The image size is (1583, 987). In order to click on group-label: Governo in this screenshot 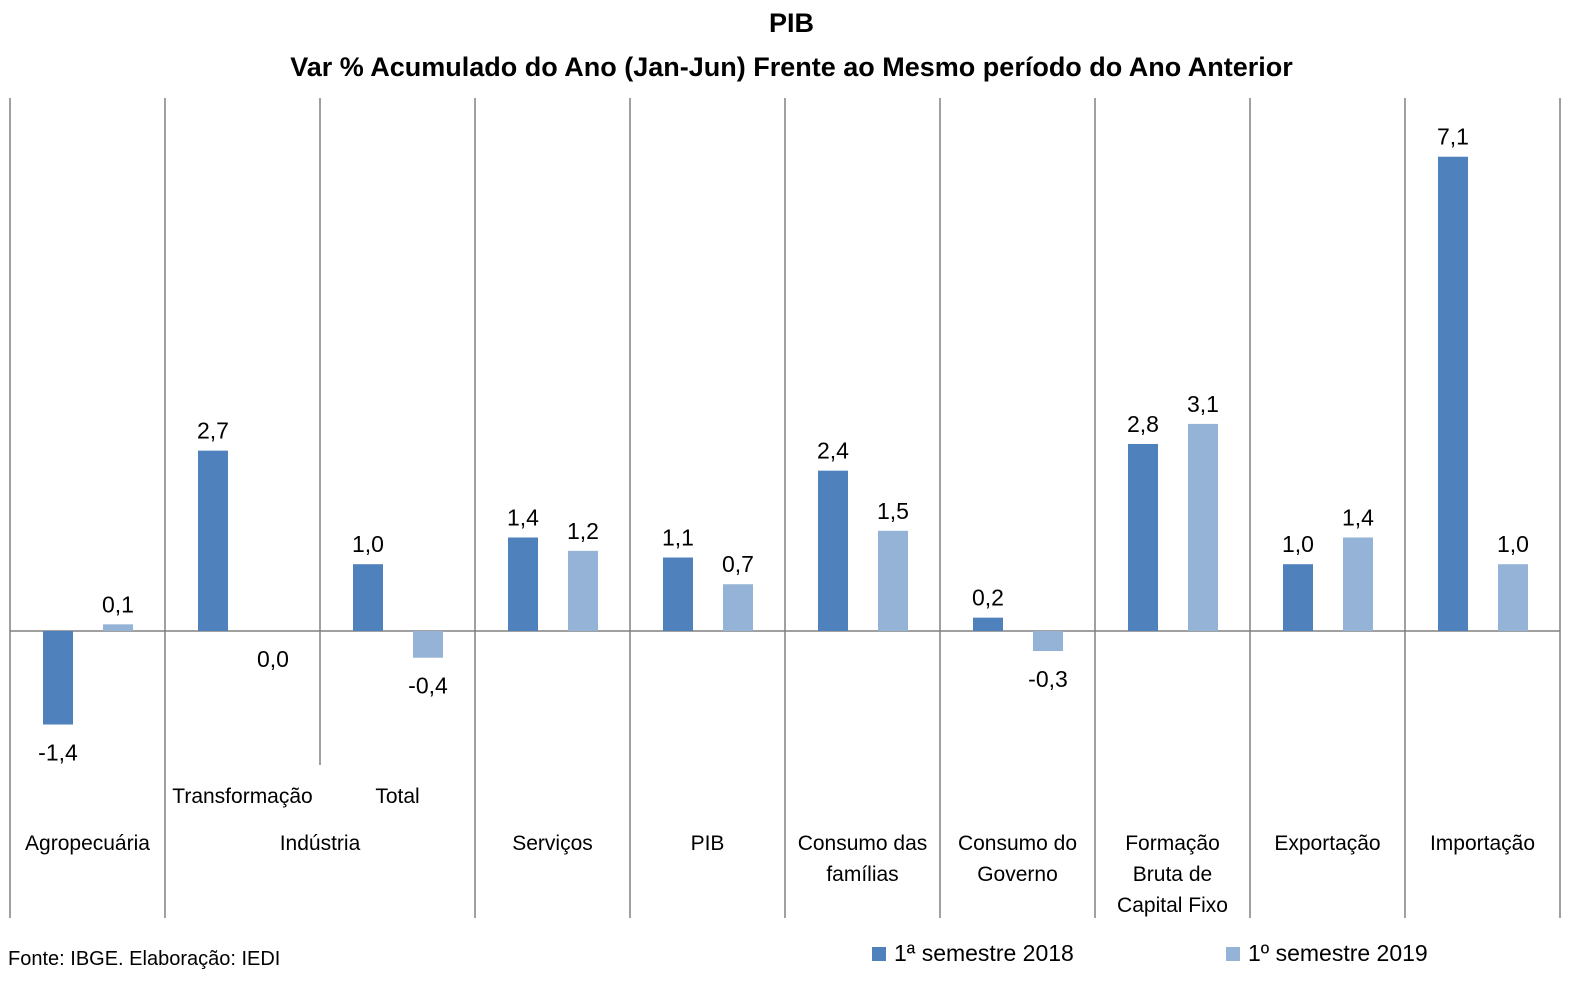, I will do `click(1017, 874)`.